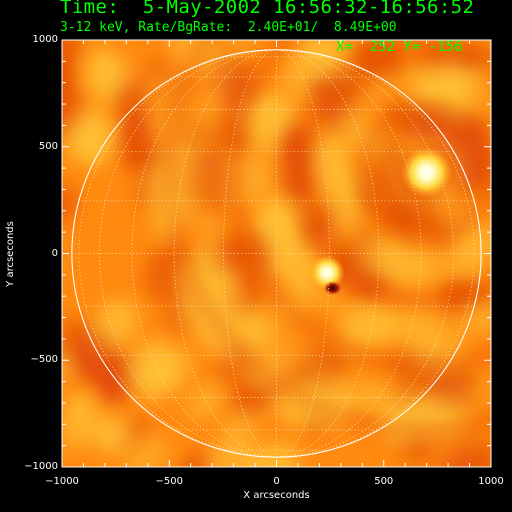  I want to click on x-tick-label: 0, so click(276, 481).